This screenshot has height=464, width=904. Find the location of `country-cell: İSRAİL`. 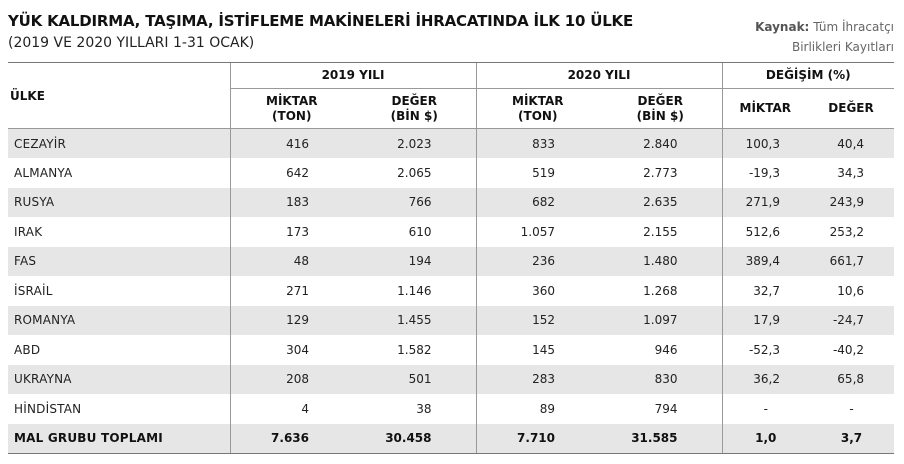

country-cell: İSRAİL is located at coordinates (33, 290).